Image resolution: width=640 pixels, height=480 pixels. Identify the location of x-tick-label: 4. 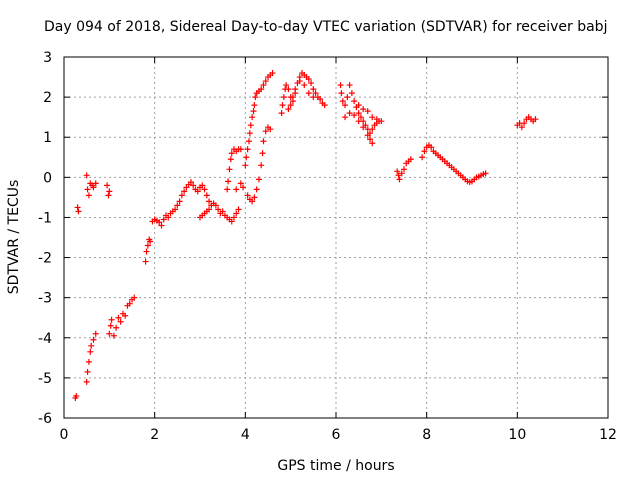
(245, 435).